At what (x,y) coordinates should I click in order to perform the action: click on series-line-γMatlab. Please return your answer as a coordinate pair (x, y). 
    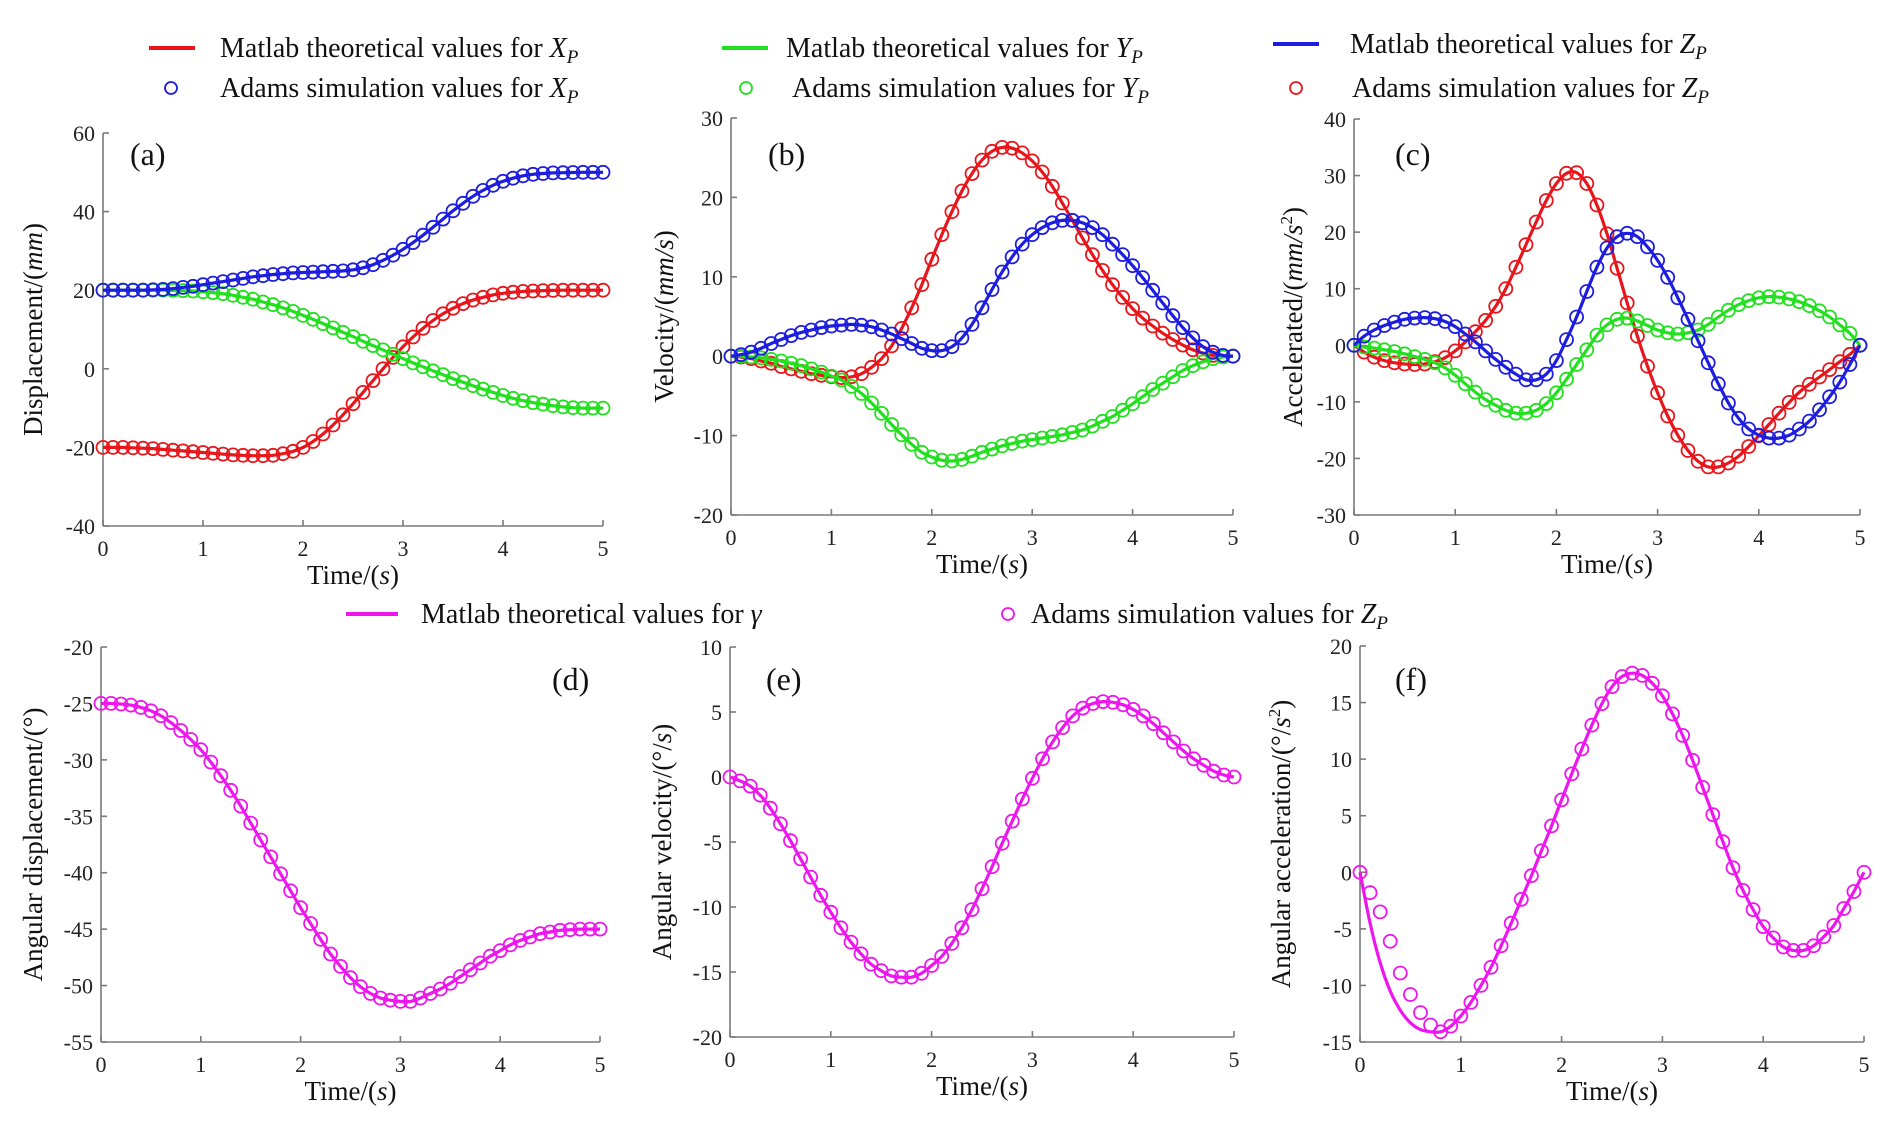
    Looking at the image, I should click on (1612, 852).